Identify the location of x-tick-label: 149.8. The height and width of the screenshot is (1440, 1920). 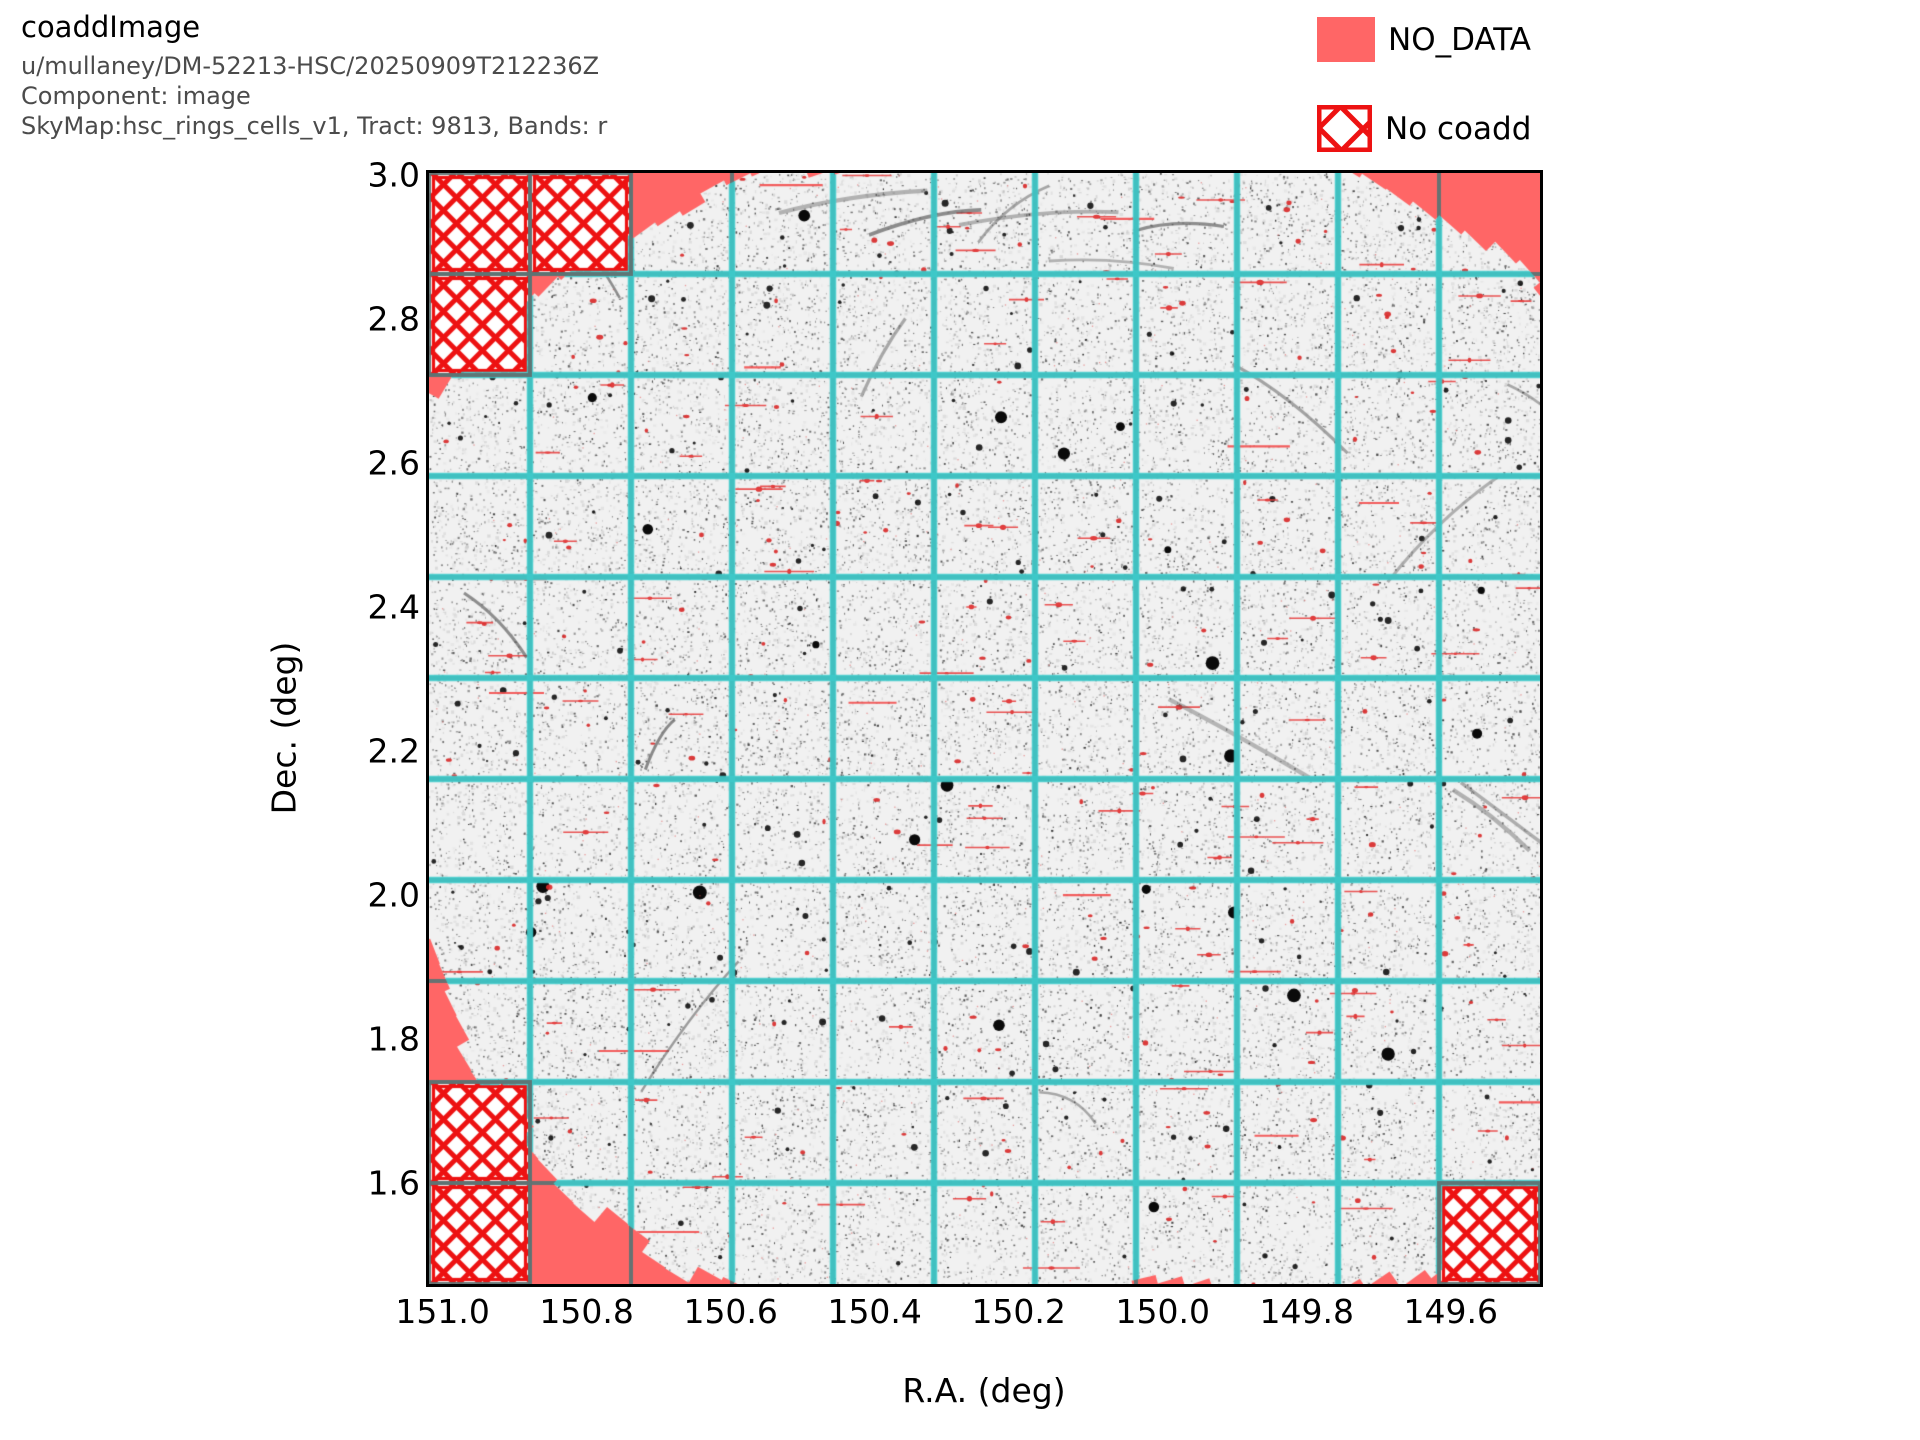
(1306, 1311).